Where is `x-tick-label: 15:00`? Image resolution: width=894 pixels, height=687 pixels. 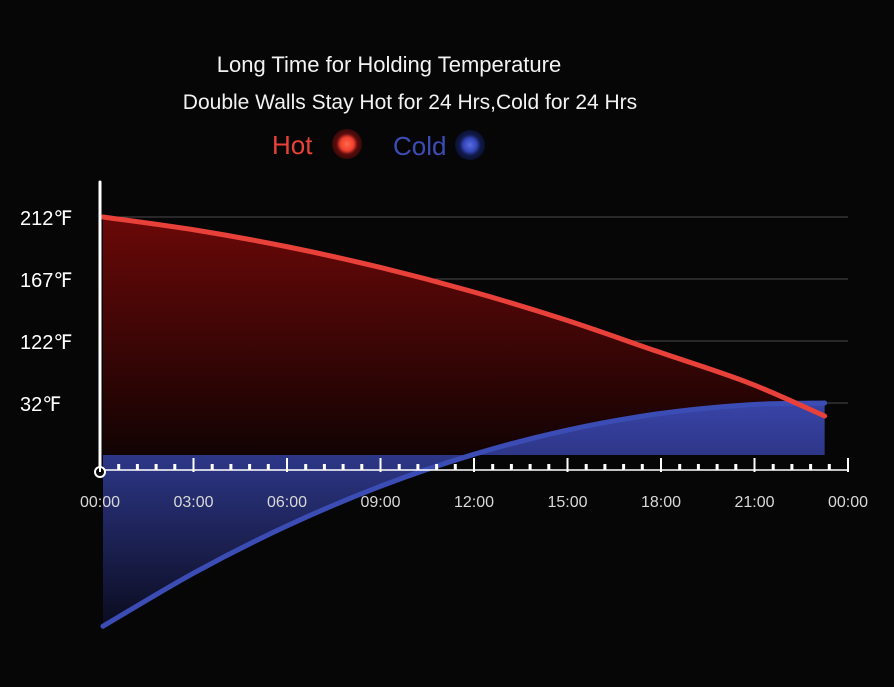
x-tick-label: 15:00 is located at coordinates (567, 502).